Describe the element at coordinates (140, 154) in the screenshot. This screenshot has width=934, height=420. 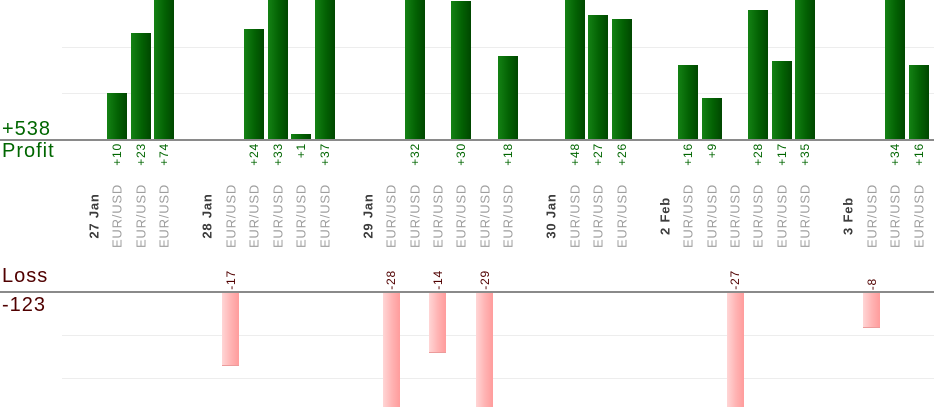
I see `profit-value-label: +23` at that location.